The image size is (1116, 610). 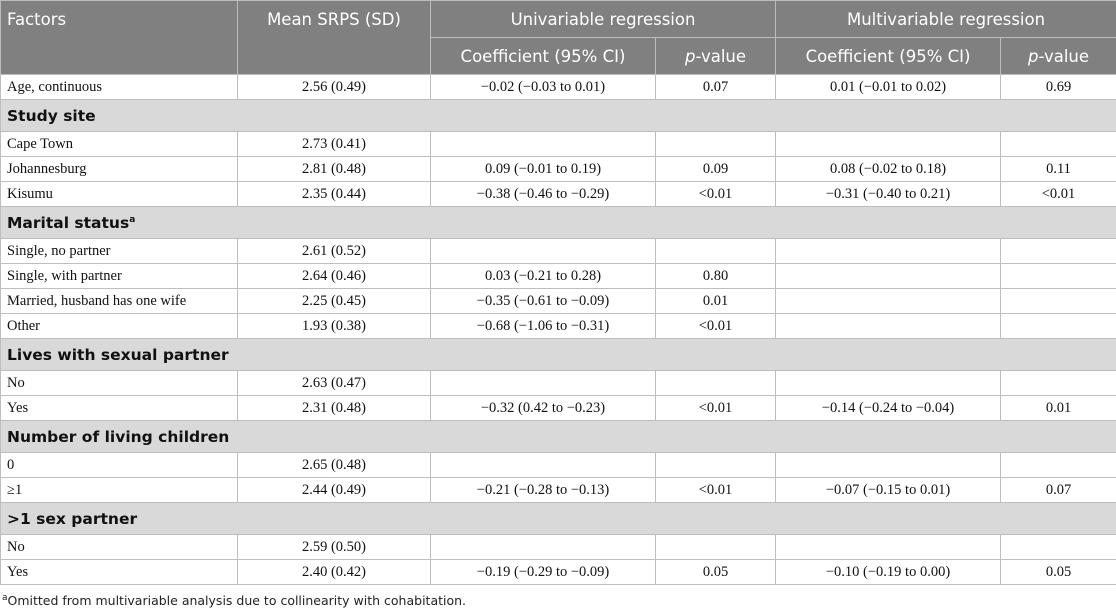 I want to click on value-cell: 1.93 (0.38), so click(x=334, y=326).